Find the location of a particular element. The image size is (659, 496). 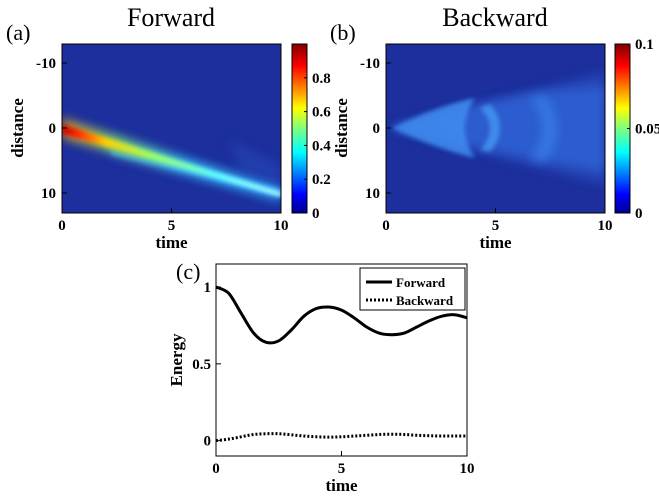

c-xtick-2: 10 is located at coordinates (467, 469).